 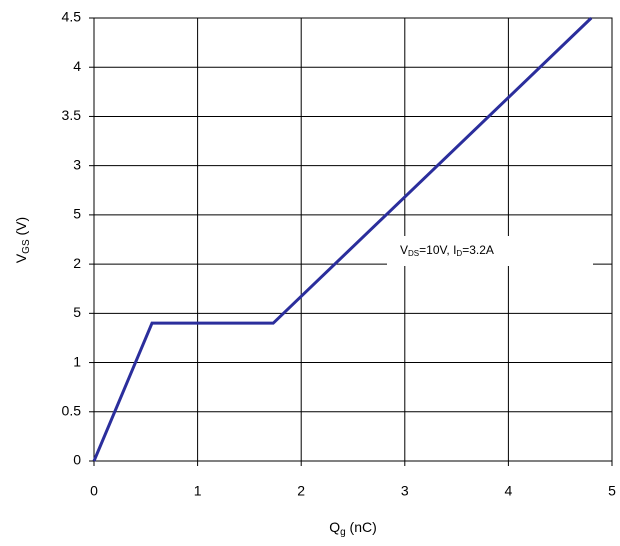 I want to click on annotation-box, so click(x=490, y=251).